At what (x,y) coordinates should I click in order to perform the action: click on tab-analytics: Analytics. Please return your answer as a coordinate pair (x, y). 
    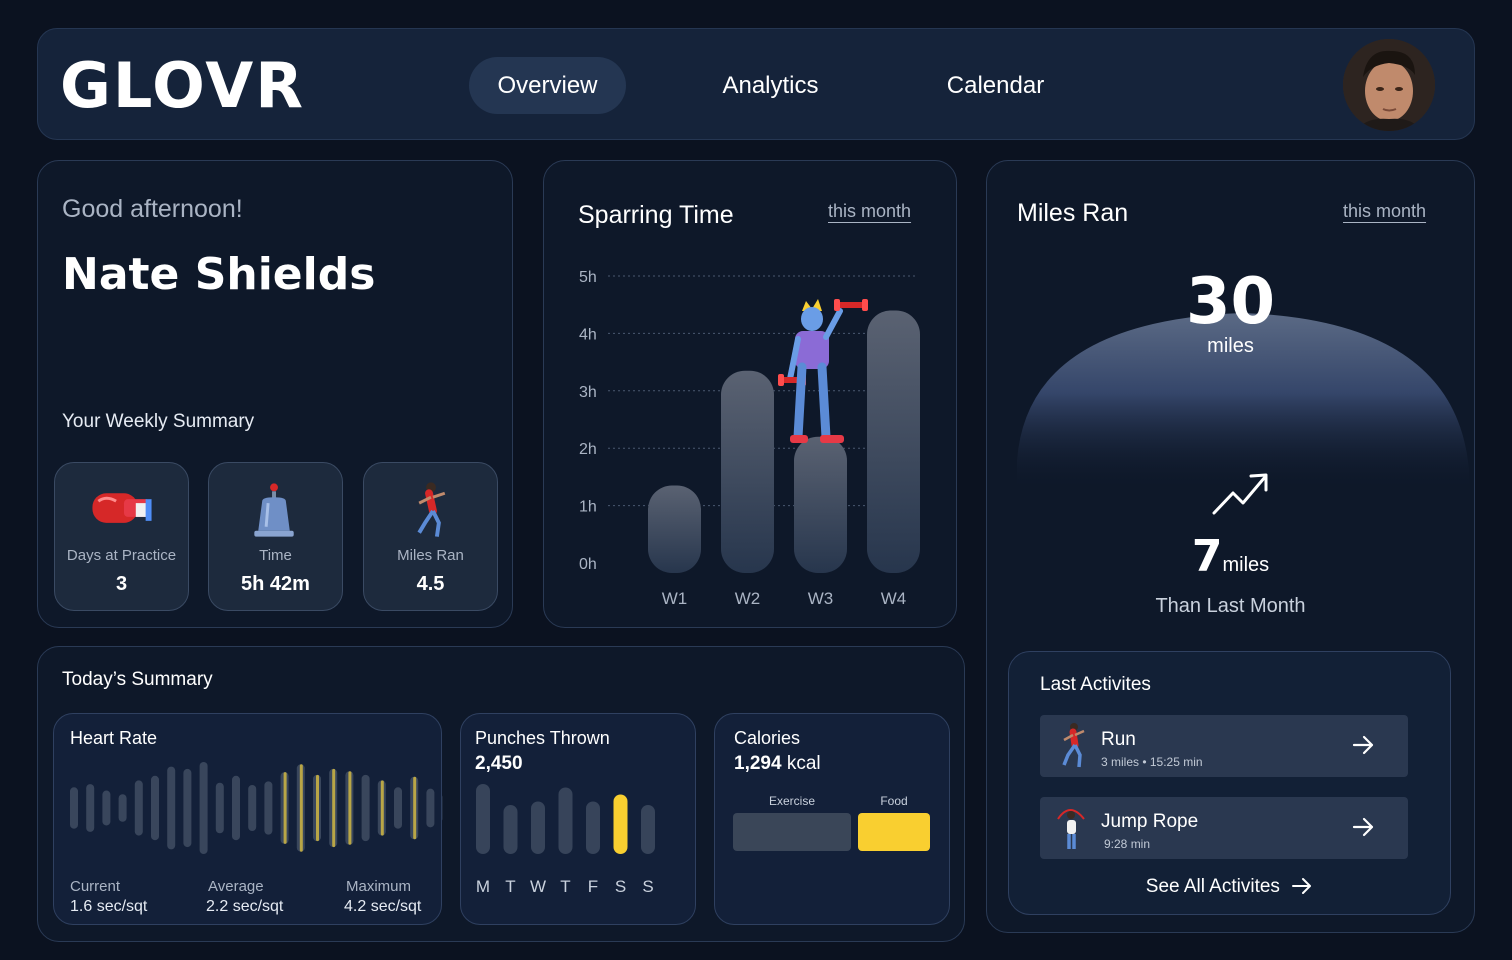
    Looking at the image, I should click on (770, 85).